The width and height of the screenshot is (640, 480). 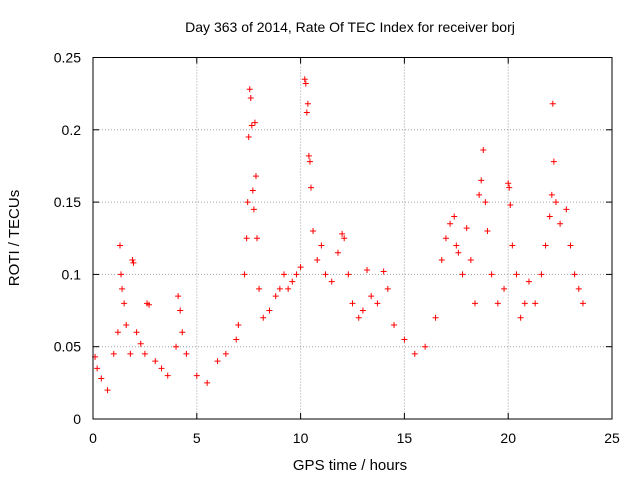 What do you see at coordinates (67, 202) in the screenshot?
I see `y-tick-label: 0.15` at bounding box center [67, 202].